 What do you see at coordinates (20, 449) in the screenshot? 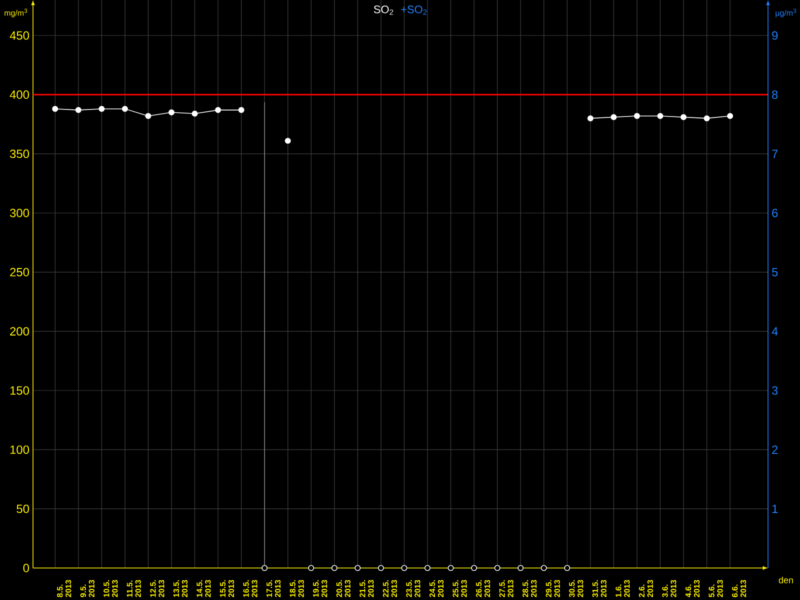
I see `y-tick-label: 100` at bounding box center [20, 449].